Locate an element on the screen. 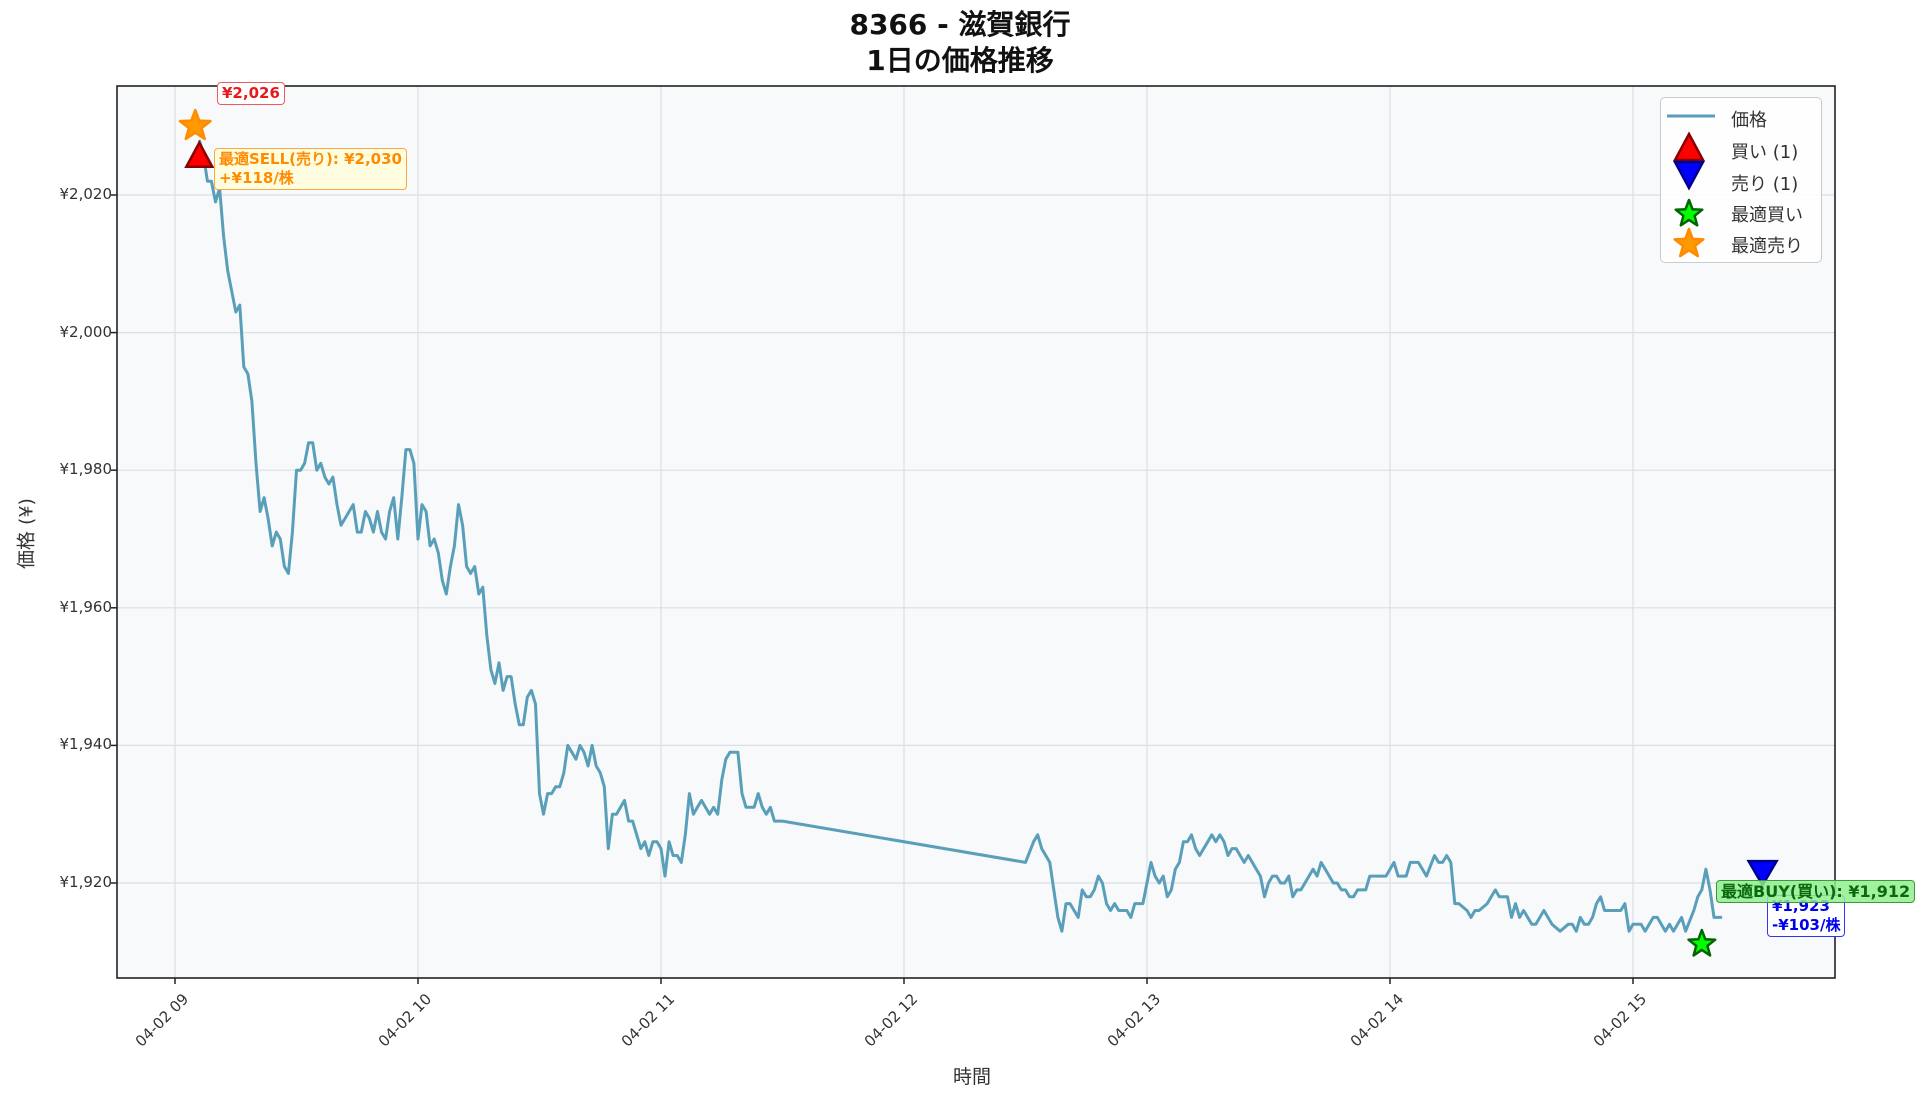 The image size is (1920, 1103). legend-item-sell: 売り (1) is located at coordinates (1765, 184).